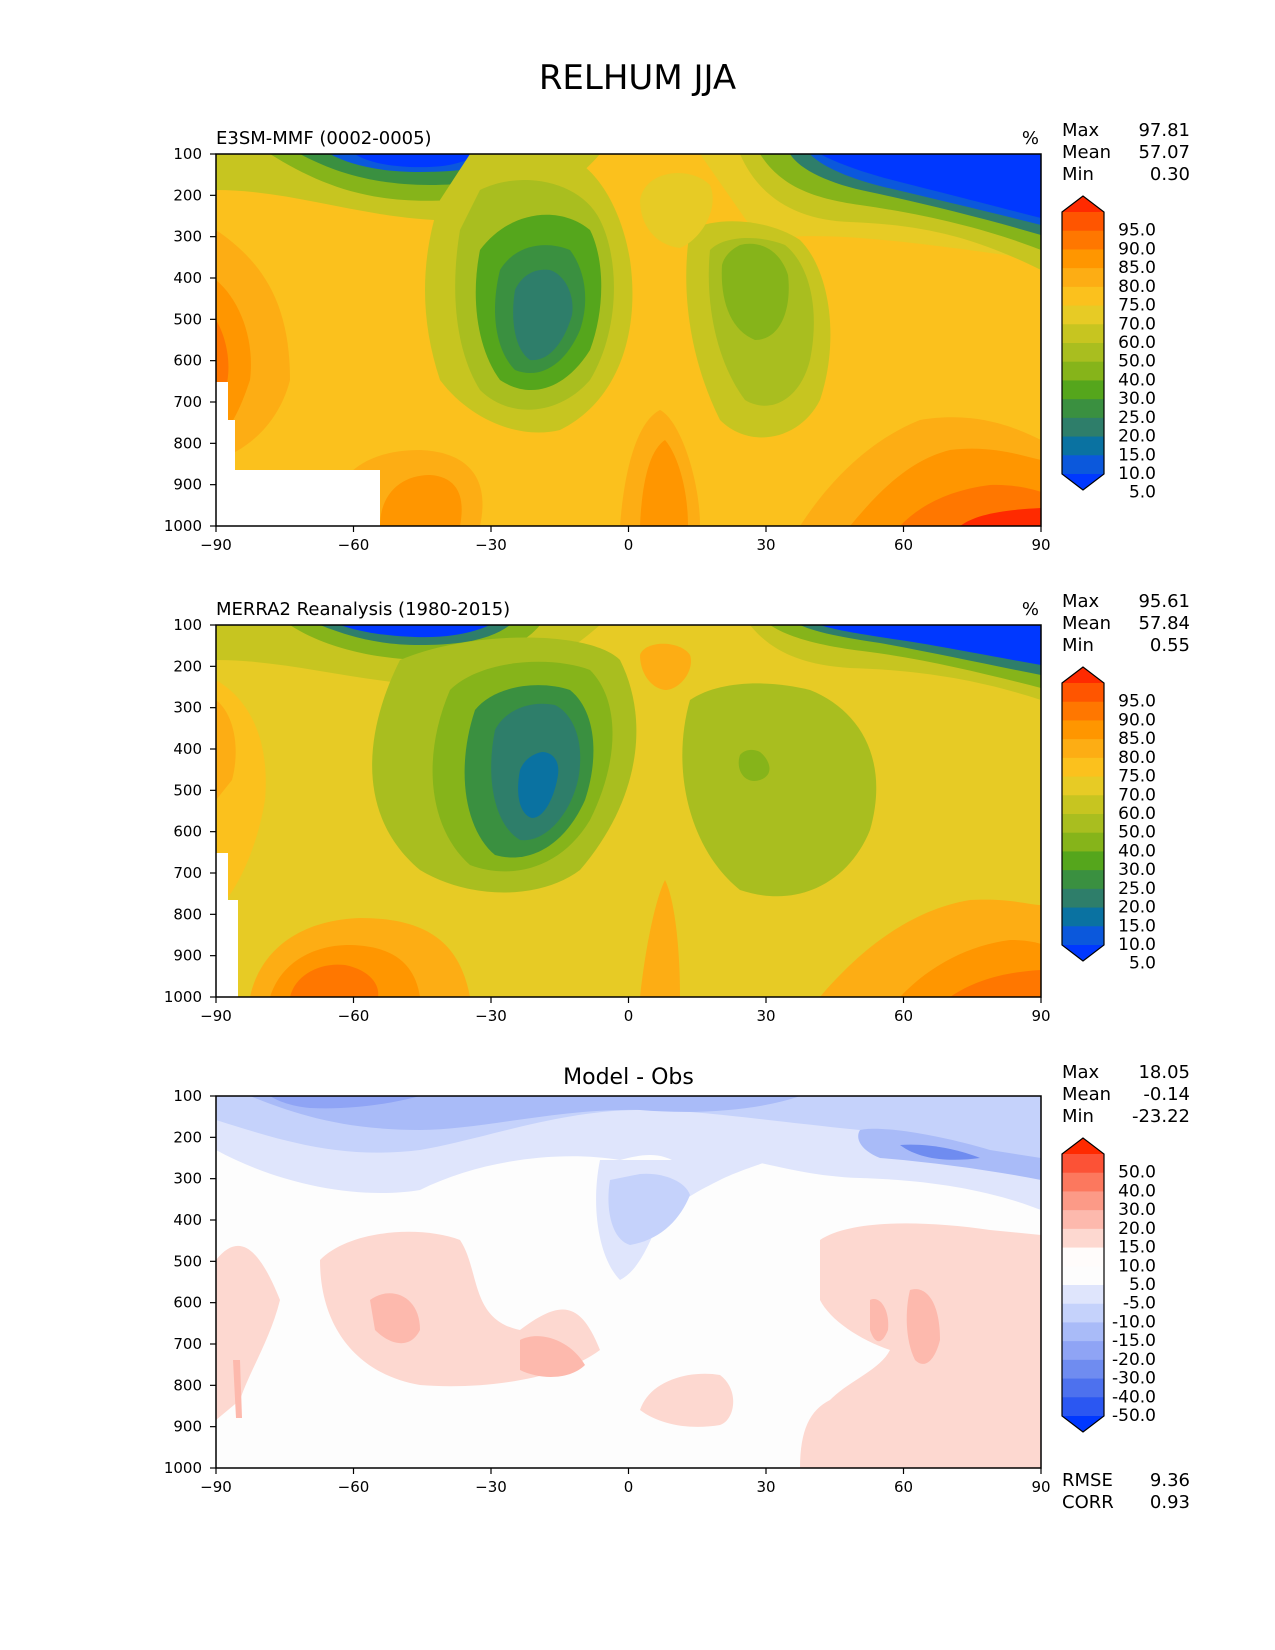 The height and width of the screenshot is (1650, 1275). Describe the element at coordinates (363, 609) in the screenshot. I see `obs-title: MERRA2 Reanalysis (1980-2015)` at that location.